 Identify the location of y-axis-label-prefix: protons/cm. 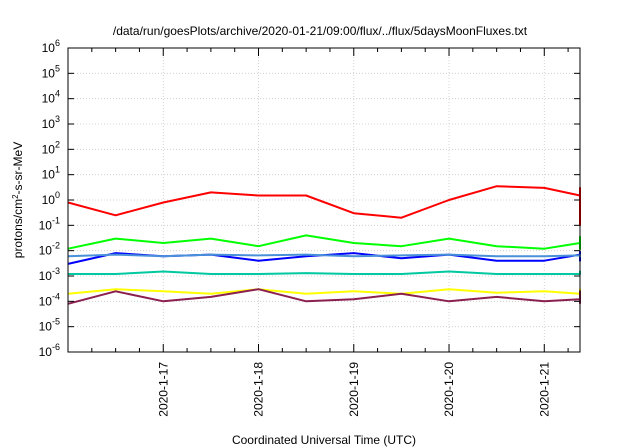
(18, 228).